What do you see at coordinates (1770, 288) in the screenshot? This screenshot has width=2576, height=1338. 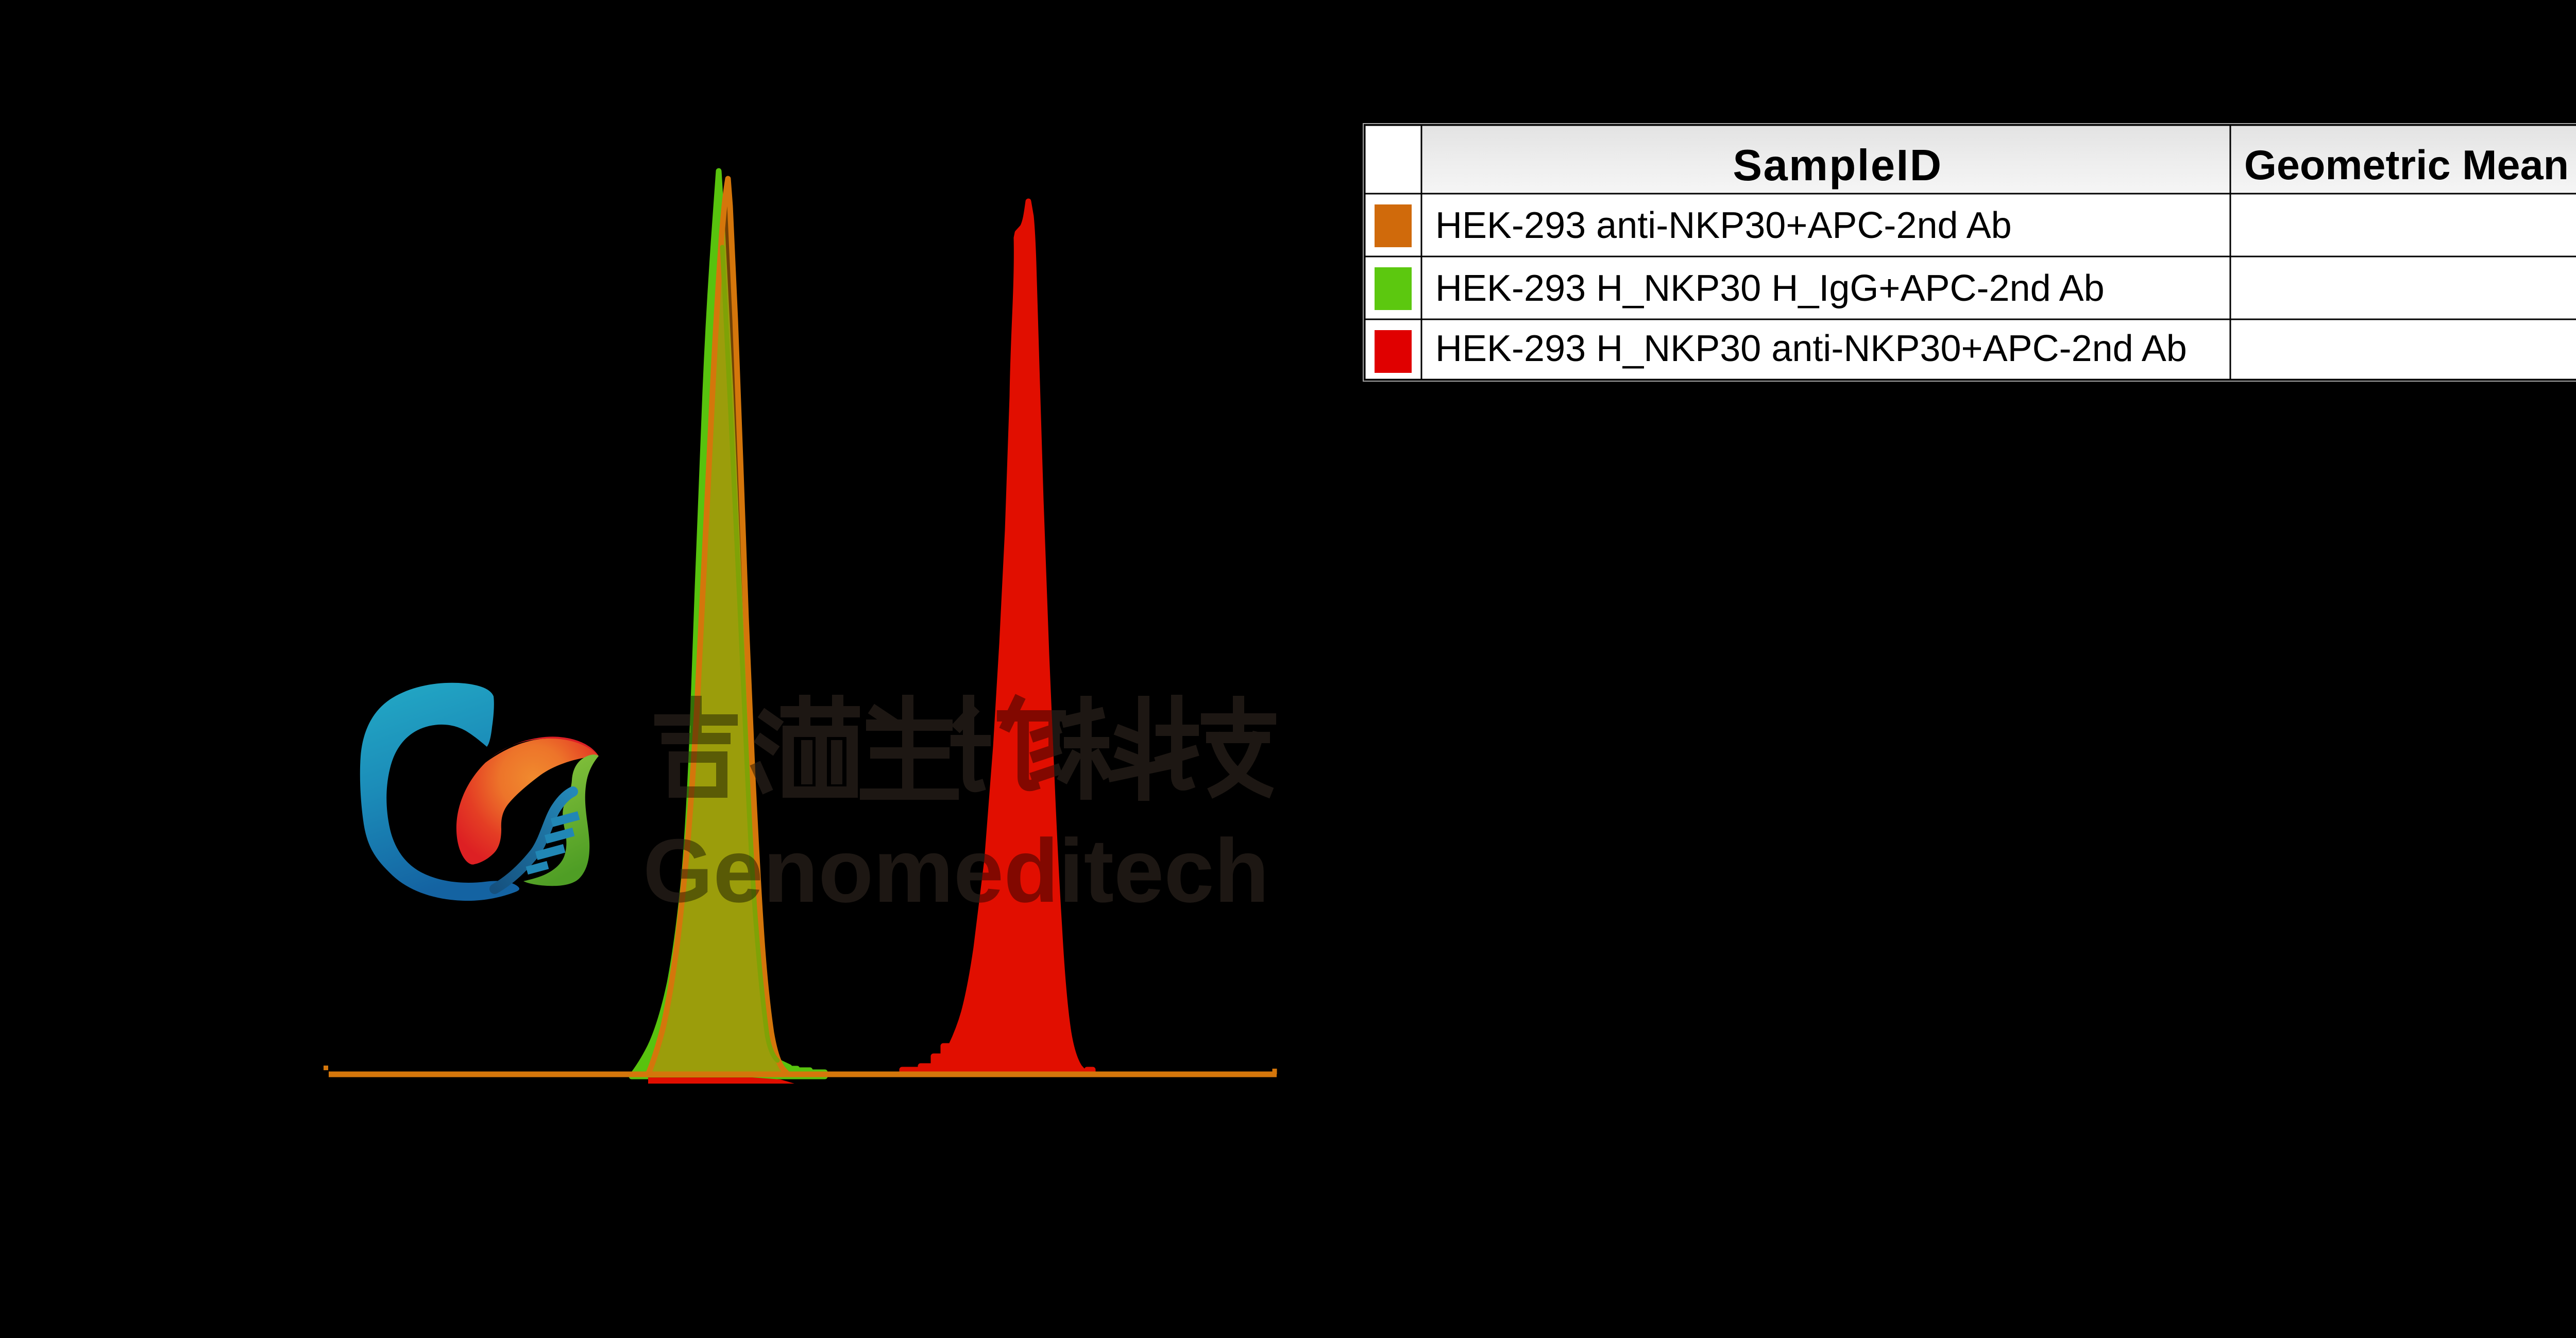 I see `svg-text:HEK-293 H_NKP30 H_IgG+APC-2nd: HEK-293 H_NKP30 H_IgG+APC-2nd Ab` at bounding box center [1770, 288].